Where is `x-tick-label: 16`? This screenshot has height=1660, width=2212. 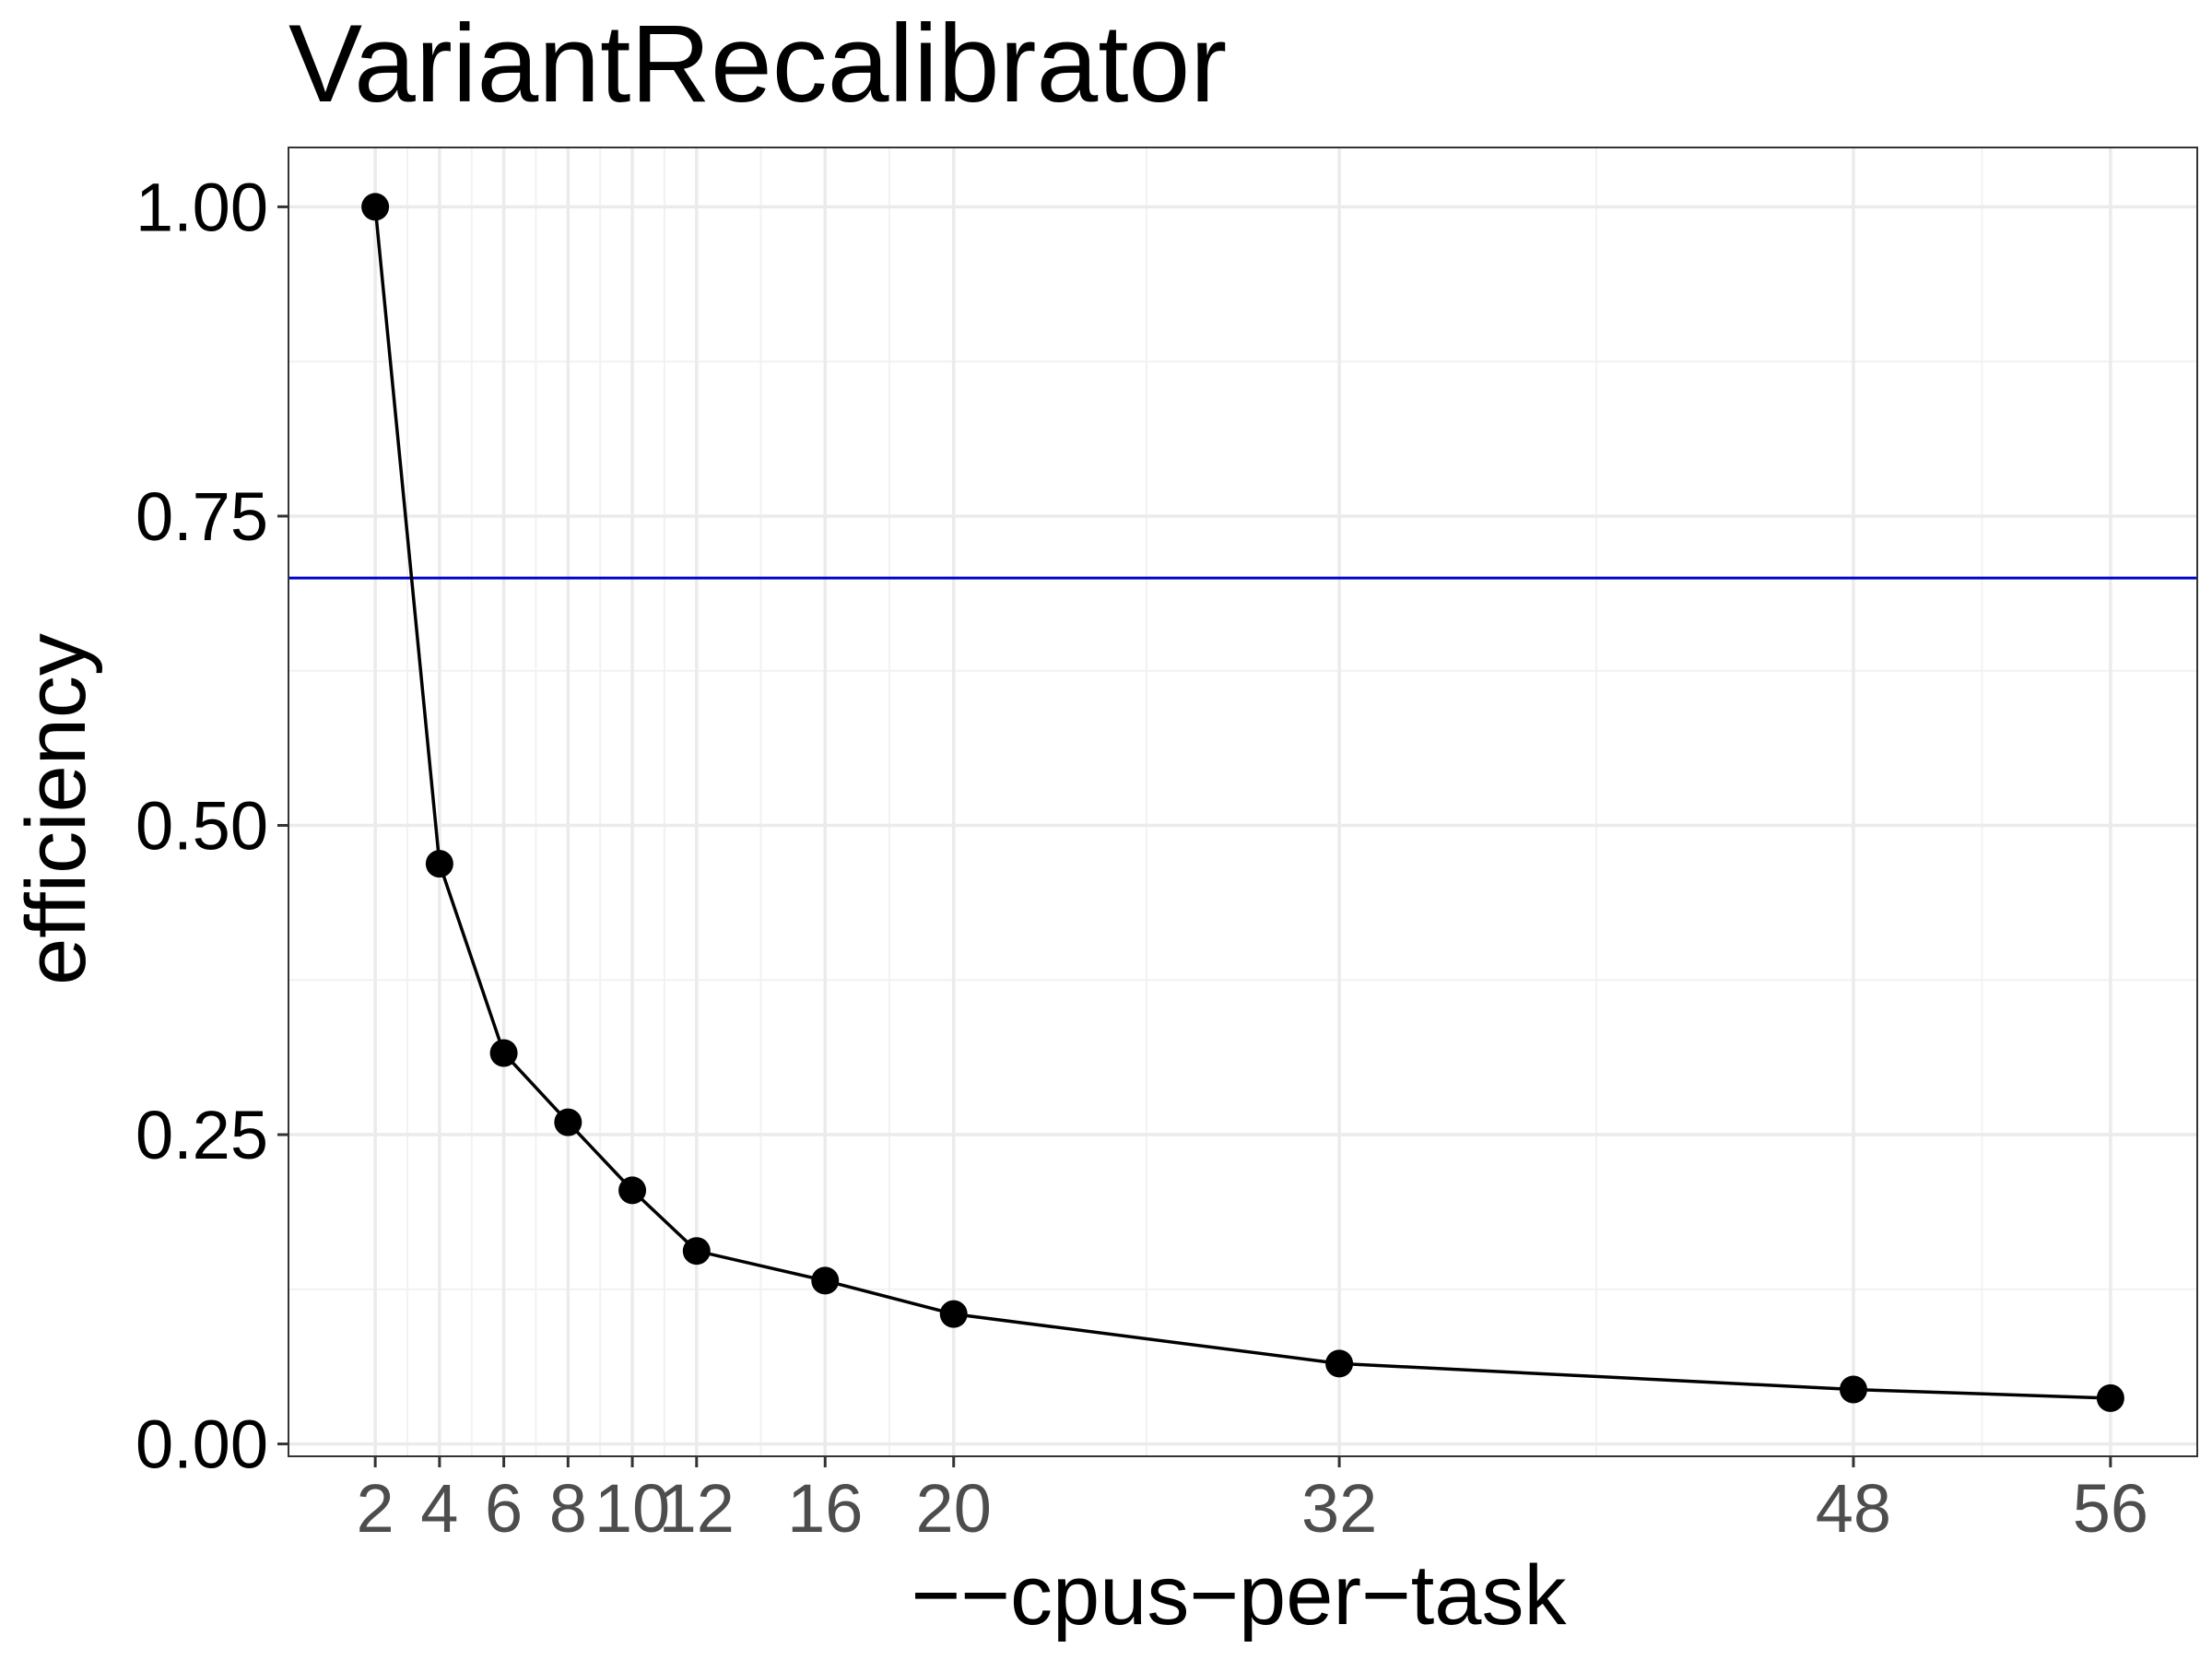
x-tick-label: 16 is located at coordinates (825, 1508).